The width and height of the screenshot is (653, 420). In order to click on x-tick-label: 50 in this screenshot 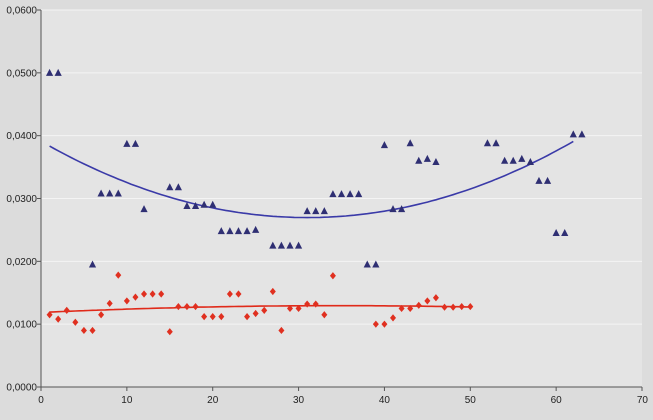, I will do `click(471, 400)`.